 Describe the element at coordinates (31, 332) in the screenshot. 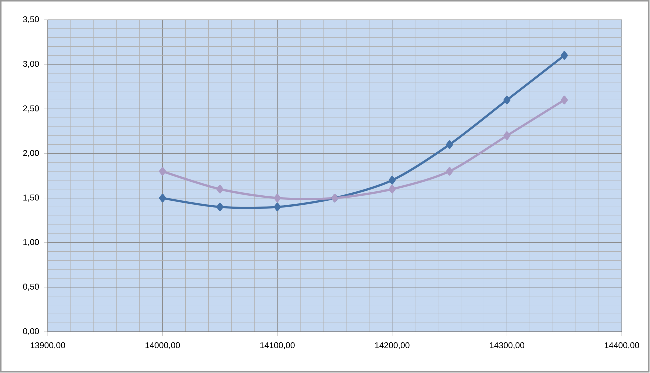

I see `y-tick-label: 0,00` at that location.